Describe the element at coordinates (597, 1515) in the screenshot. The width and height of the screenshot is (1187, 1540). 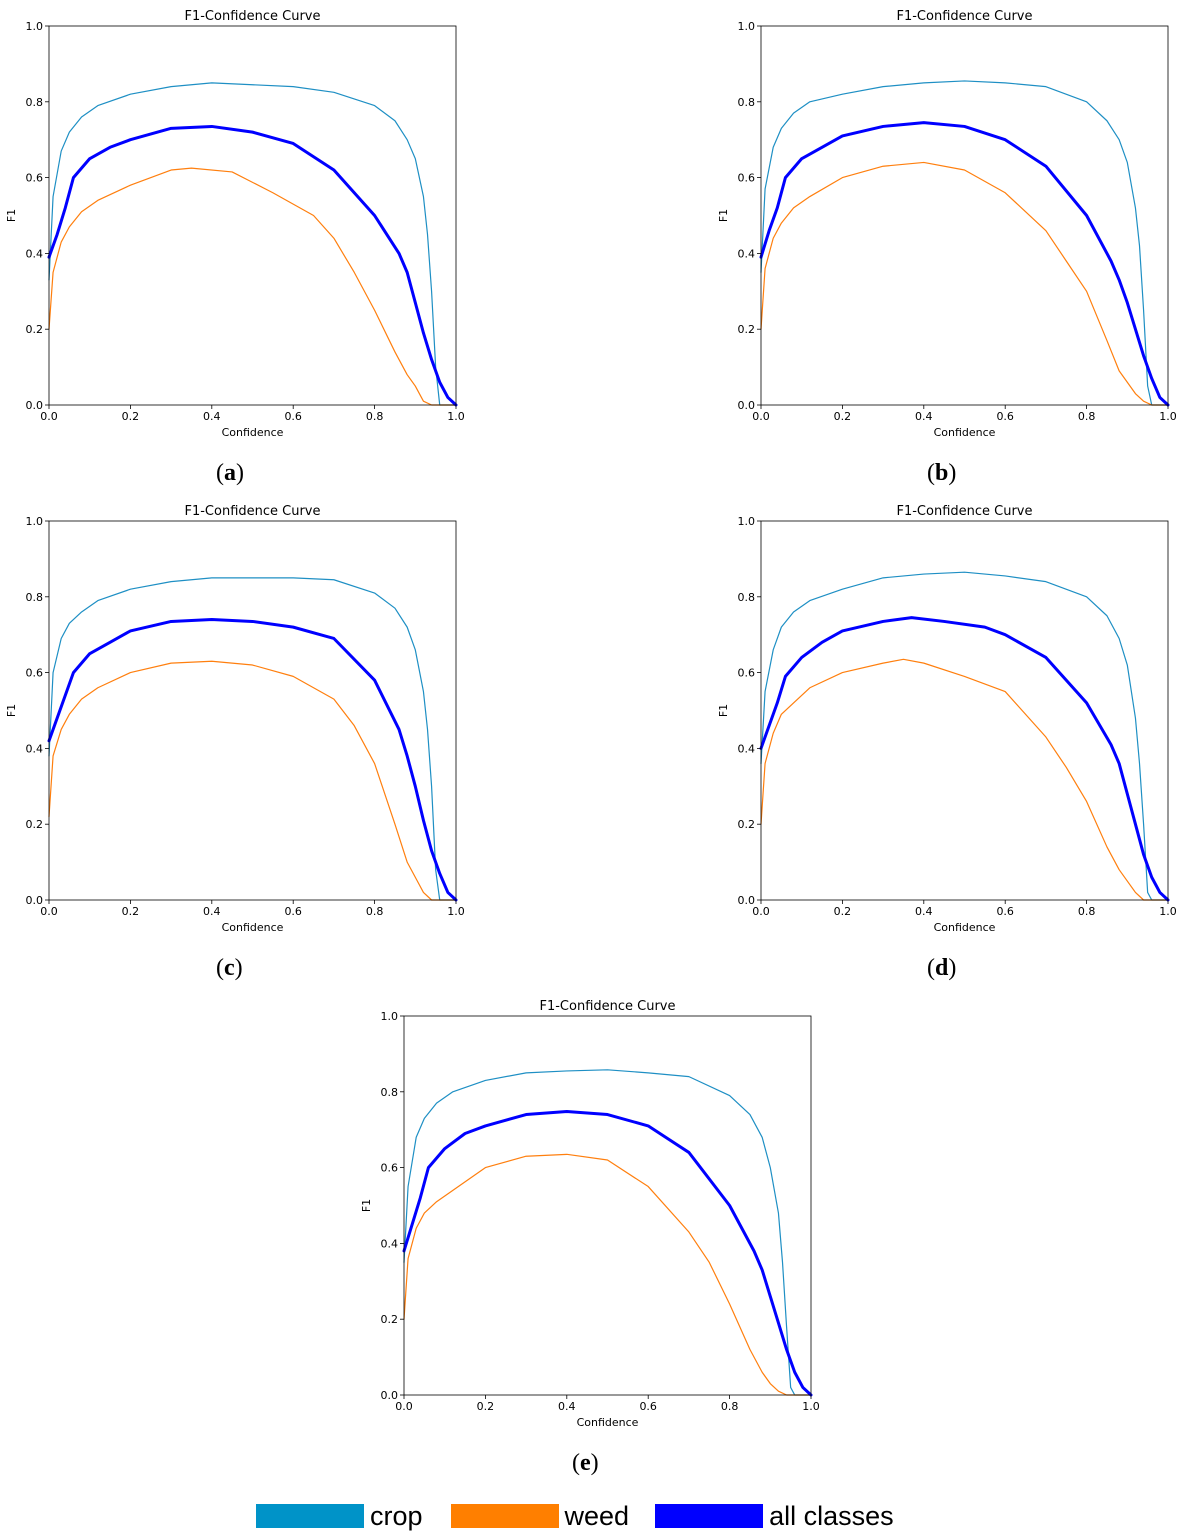
I see `legend-label-weed: weed` at that location.